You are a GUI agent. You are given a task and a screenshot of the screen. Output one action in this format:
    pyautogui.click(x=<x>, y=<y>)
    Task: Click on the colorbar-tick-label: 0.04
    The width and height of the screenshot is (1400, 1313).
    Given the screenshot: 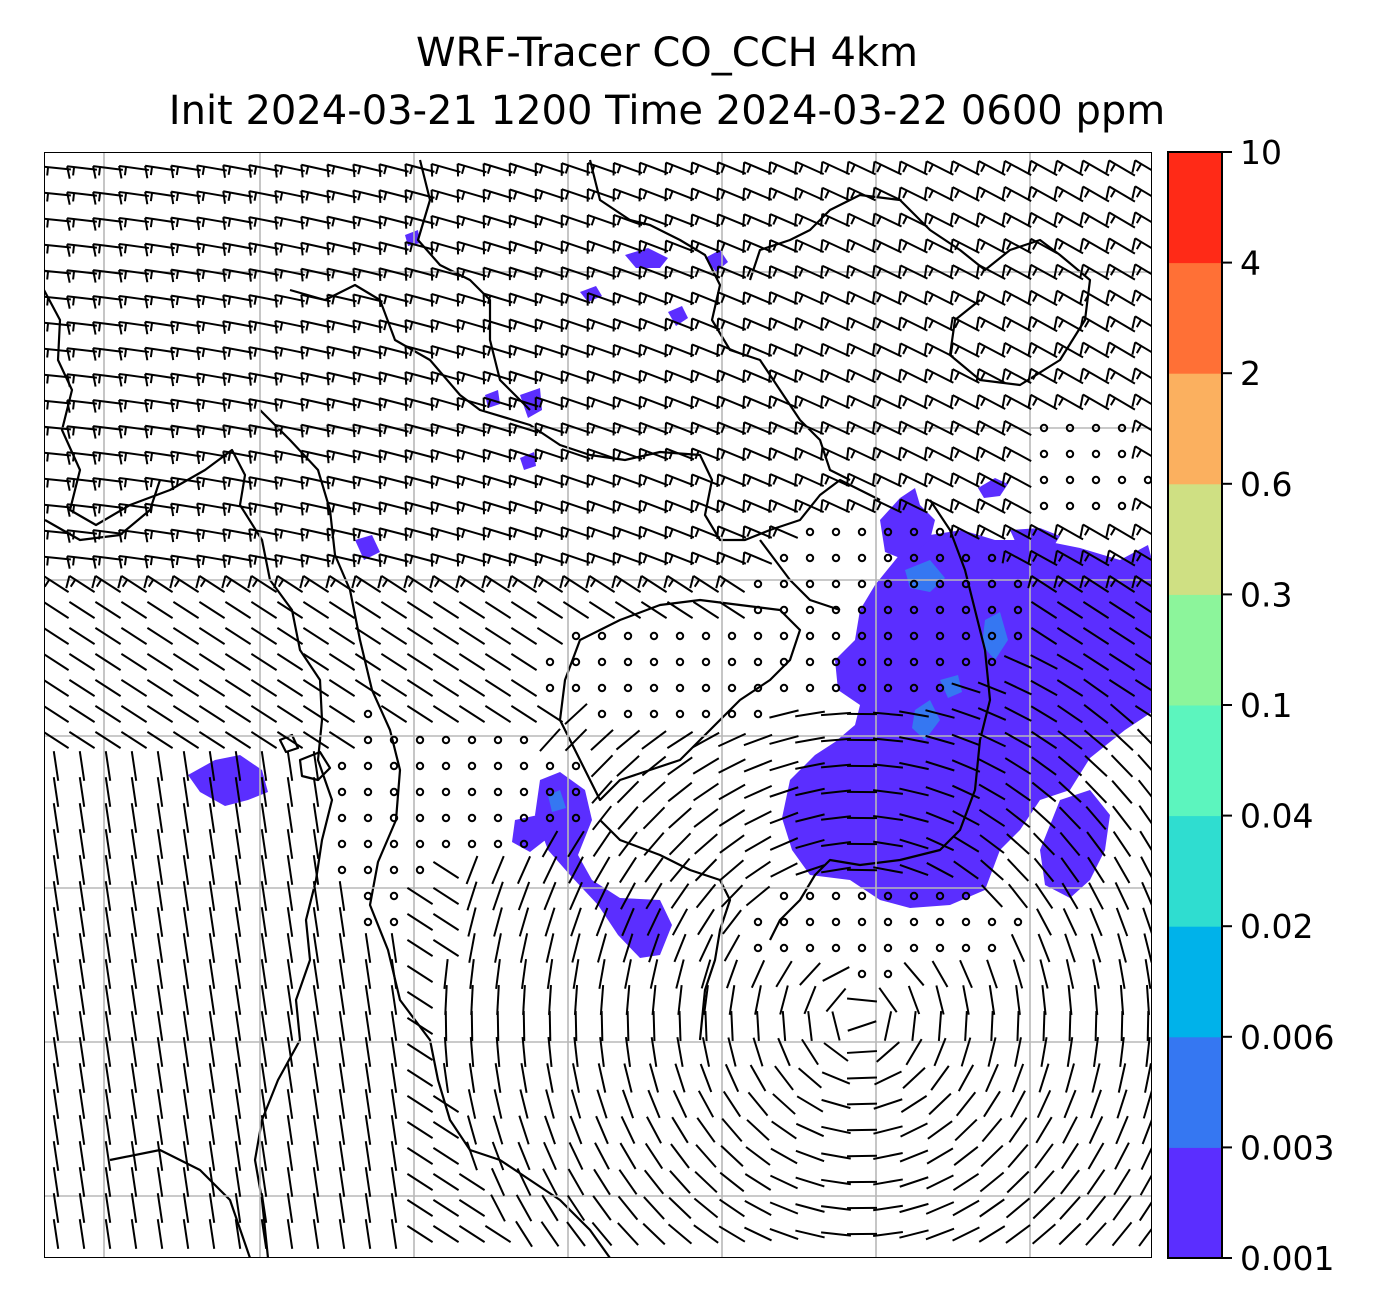 What is the action you would take?
    pyautogui.click(x=1276, y=816)
    